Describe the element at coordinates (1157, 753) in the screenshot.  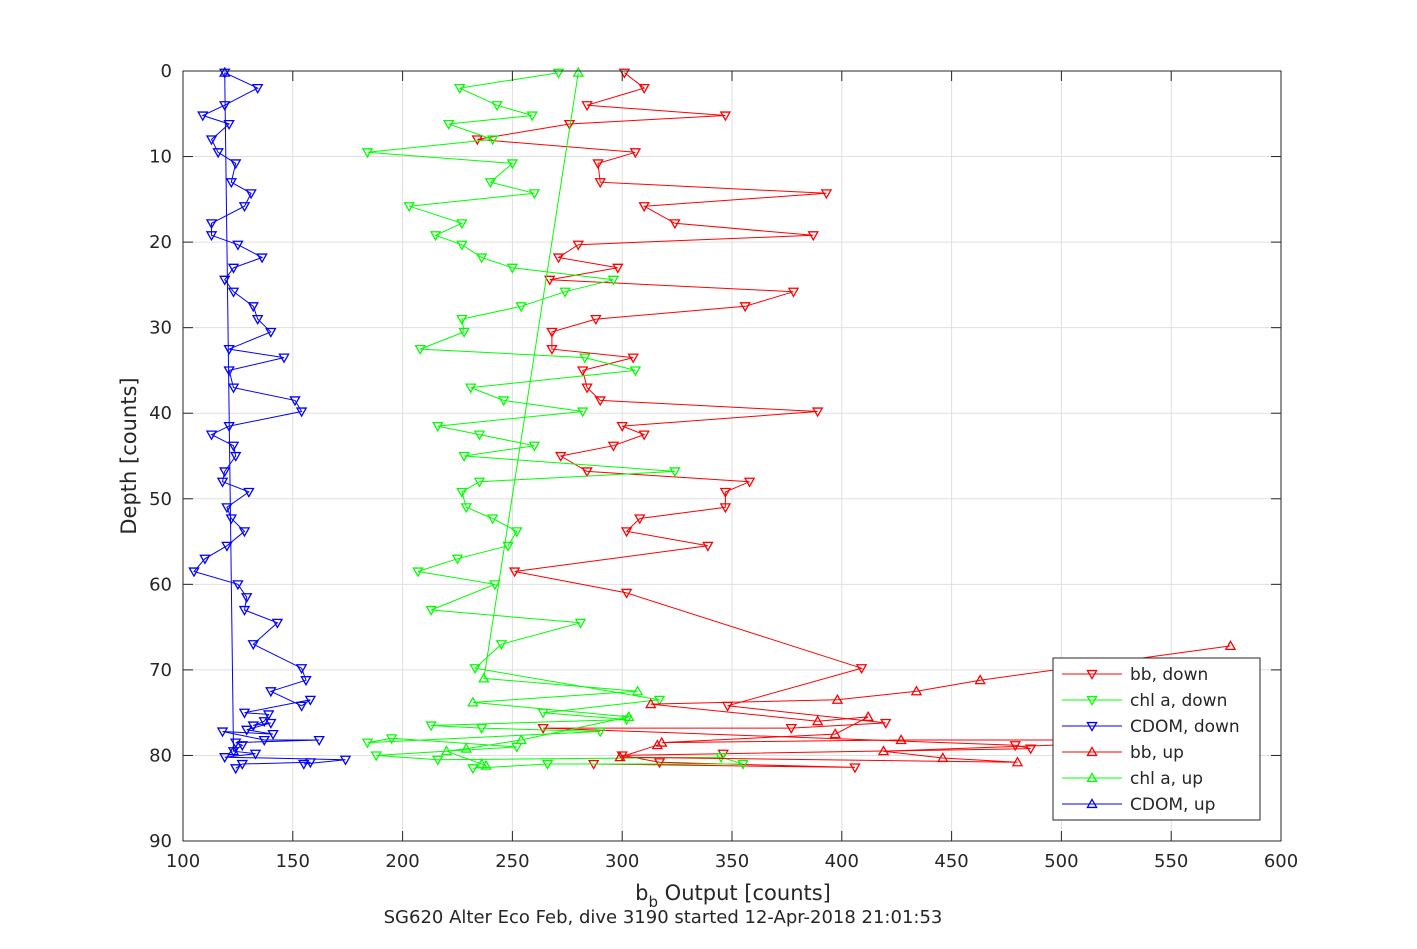
I see `legend-label: bb, up` at that location.